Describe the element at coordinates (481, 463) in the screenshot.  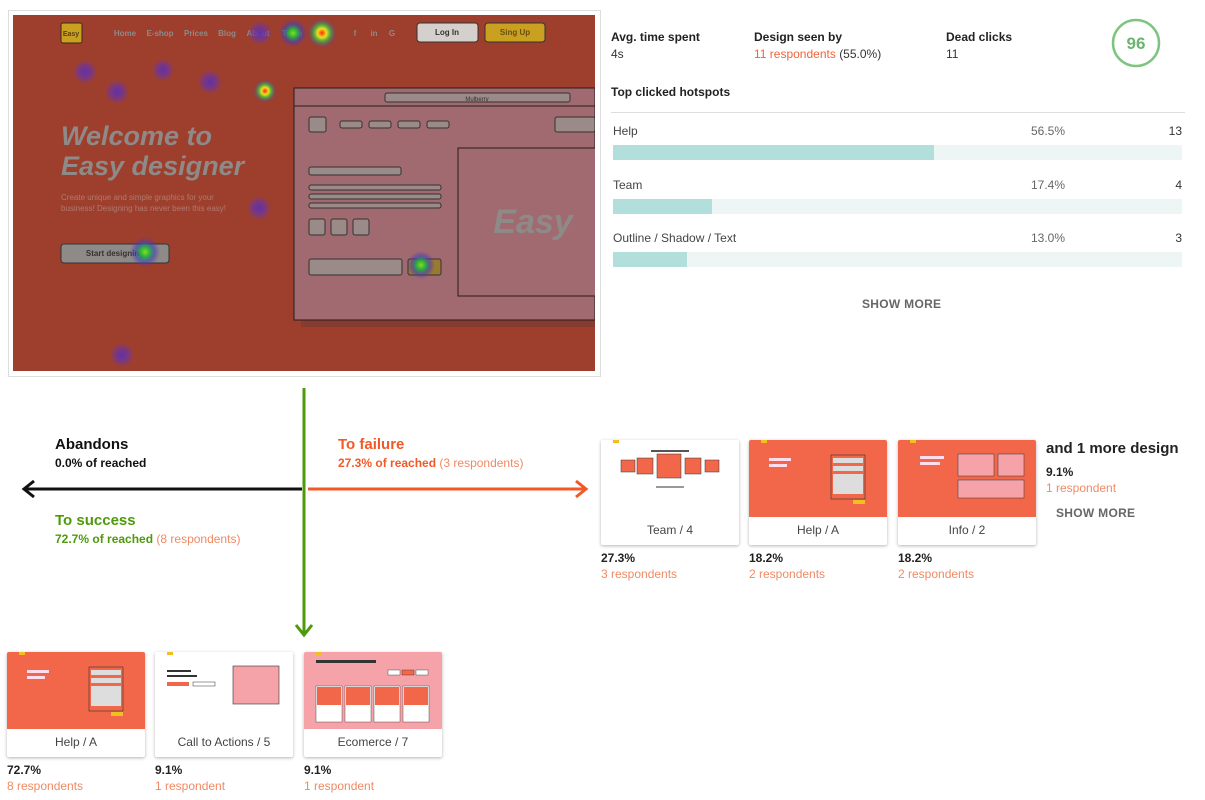
I see `failure-respondents: (3 respondents)` at that location.